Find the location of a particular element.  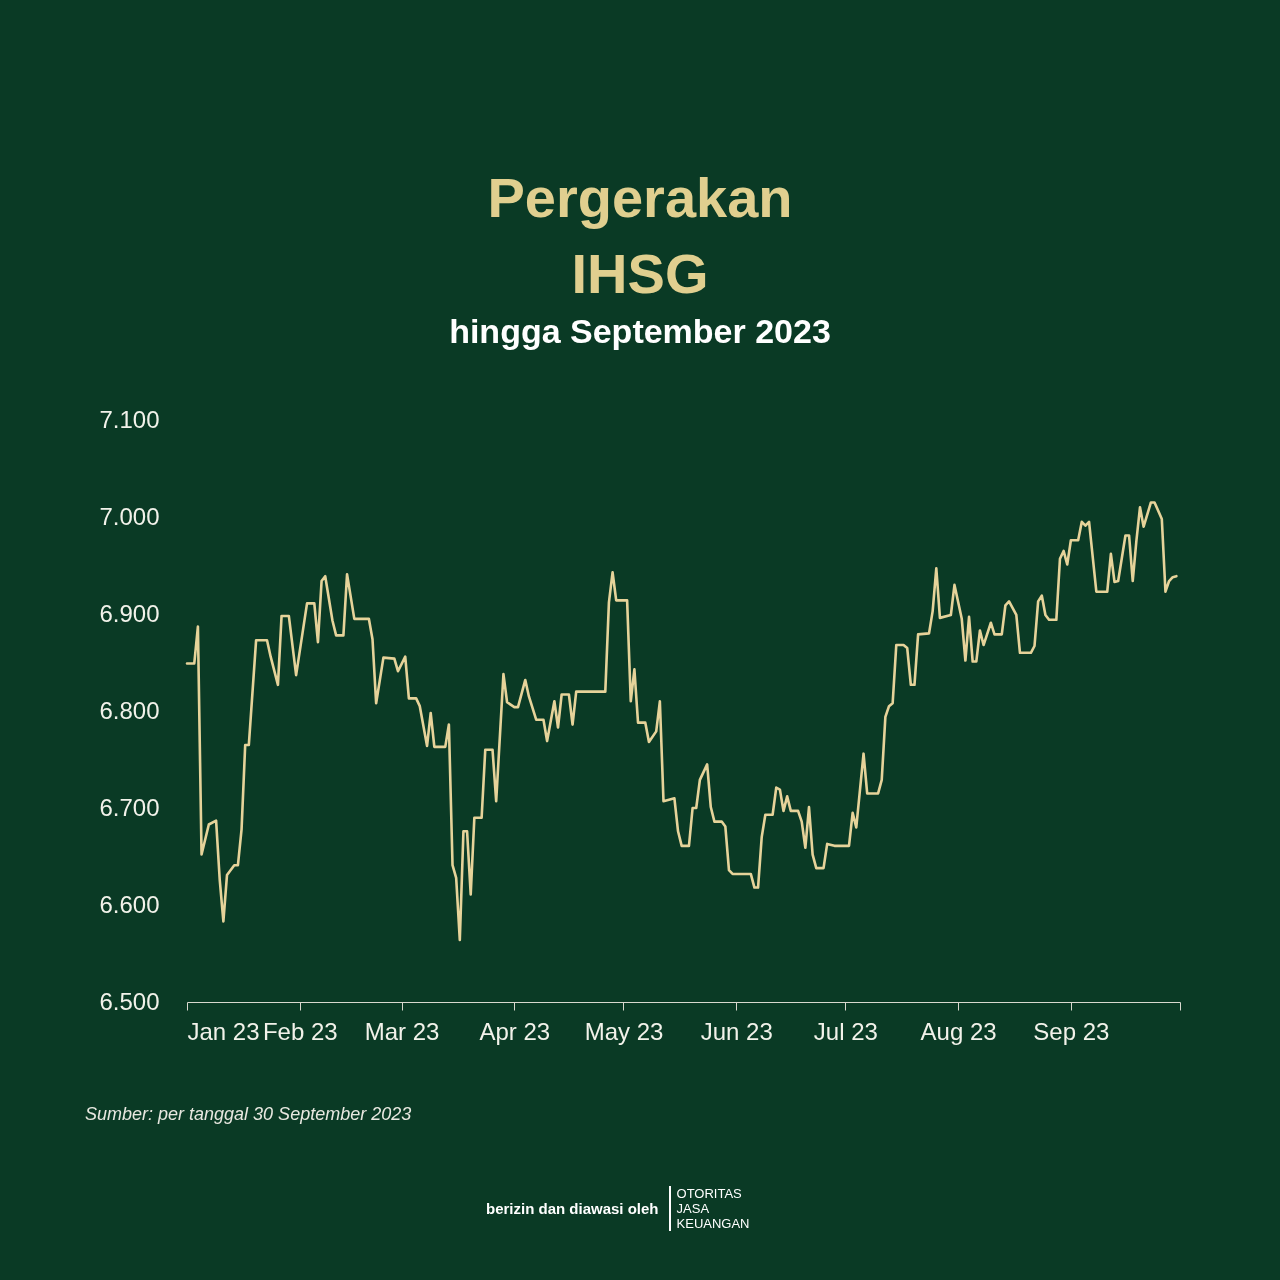

y-tick-label: 6.500 is located at coordinates (129, 1001).